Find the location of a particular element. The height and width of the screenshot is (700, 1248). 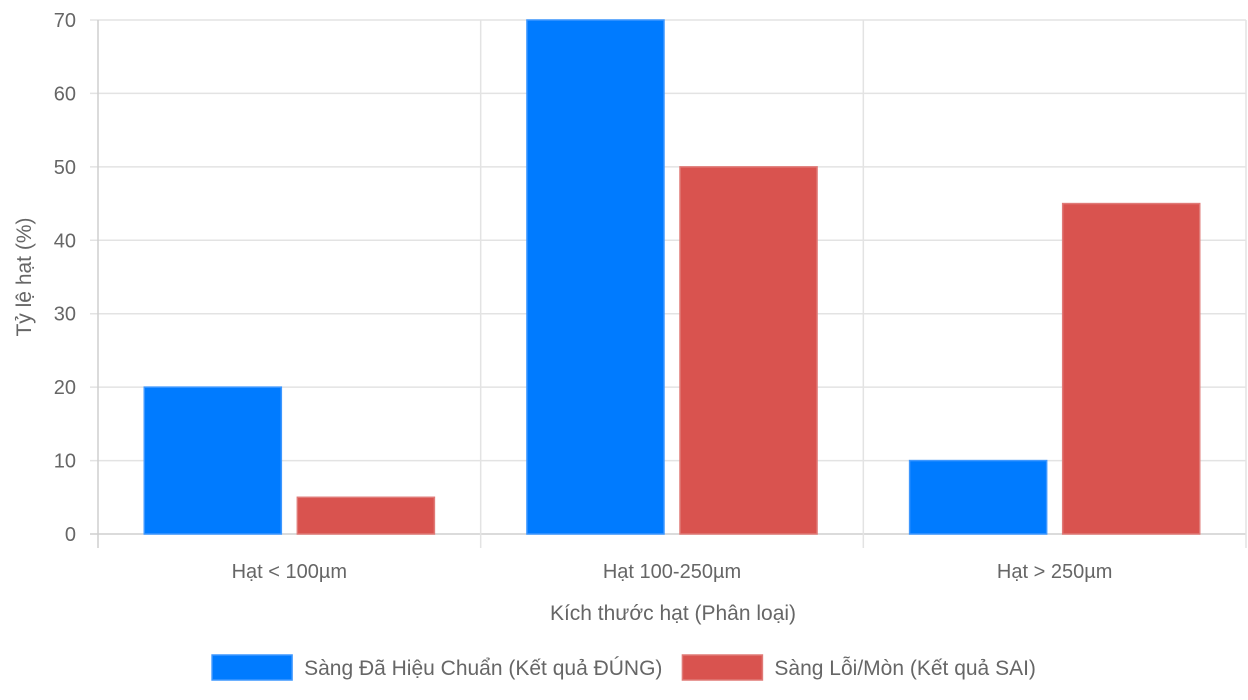

y-tick-label: 20 is located at coordinates (65, 388).